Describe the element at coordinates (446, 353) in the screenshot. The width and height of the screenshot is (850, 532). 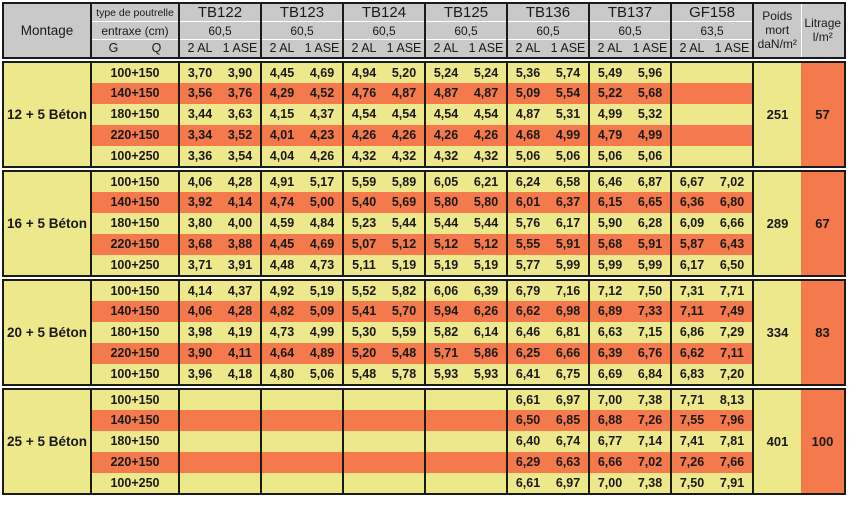
I see `value-2al: 5,71` at that location.